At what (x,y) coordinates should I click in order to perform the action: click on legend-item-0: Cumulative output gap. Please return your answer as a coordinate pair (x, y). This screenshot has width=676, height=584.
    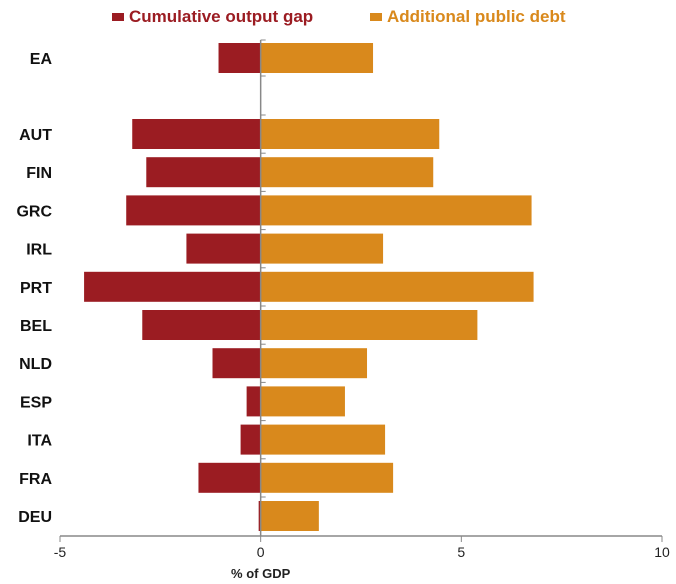
    Looking at the image, I should click on (212, 16).